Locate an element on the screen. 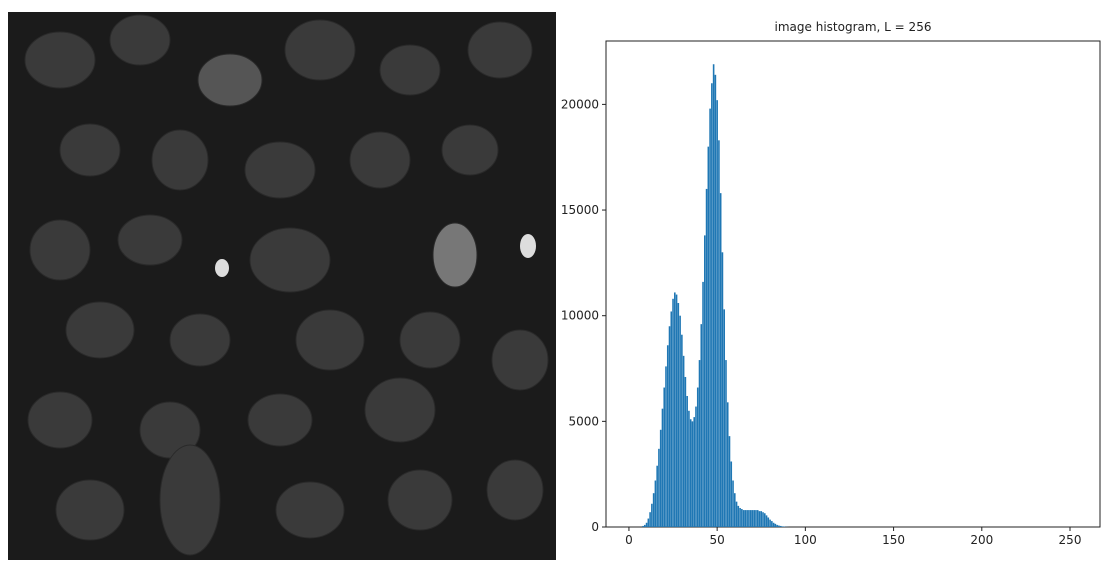 This screenshot has width=1104, height=567. y-tick-label: 5000 is located at coordinates (583, 421).